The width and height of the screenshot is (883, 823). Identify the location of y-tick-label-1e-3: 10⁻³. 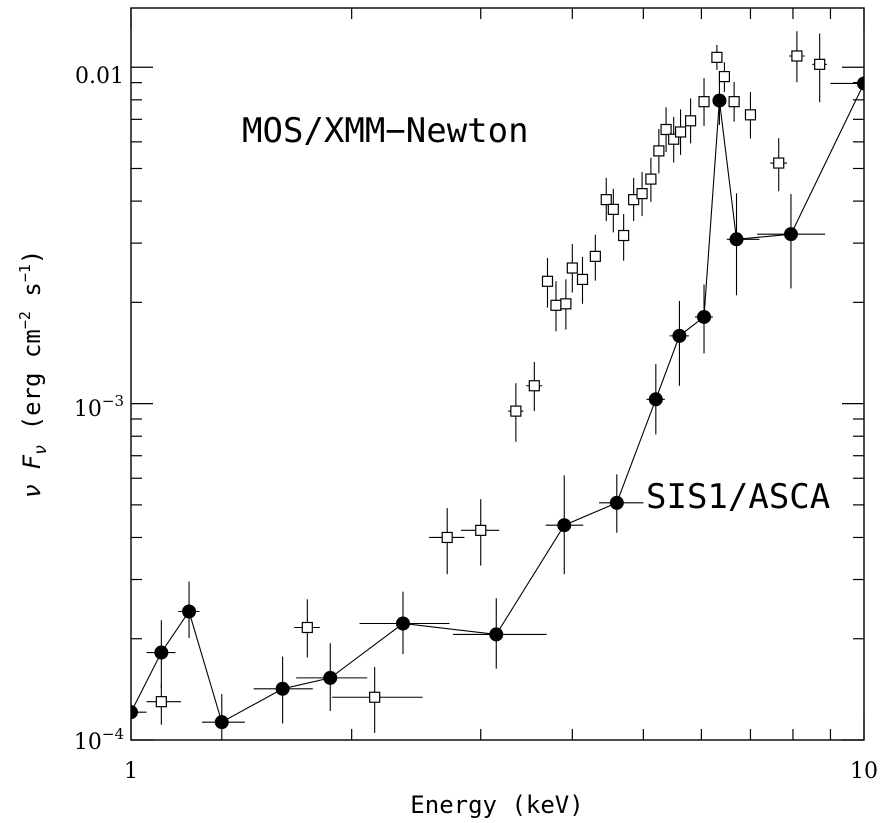
(99, 407).